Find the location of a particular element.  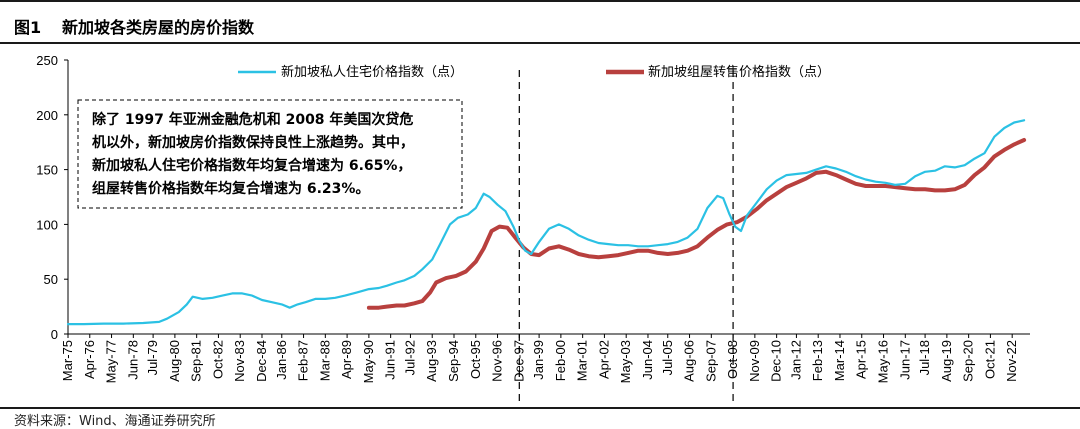

x-tick-label: Jun-04 is located at coordinates (647, 360).